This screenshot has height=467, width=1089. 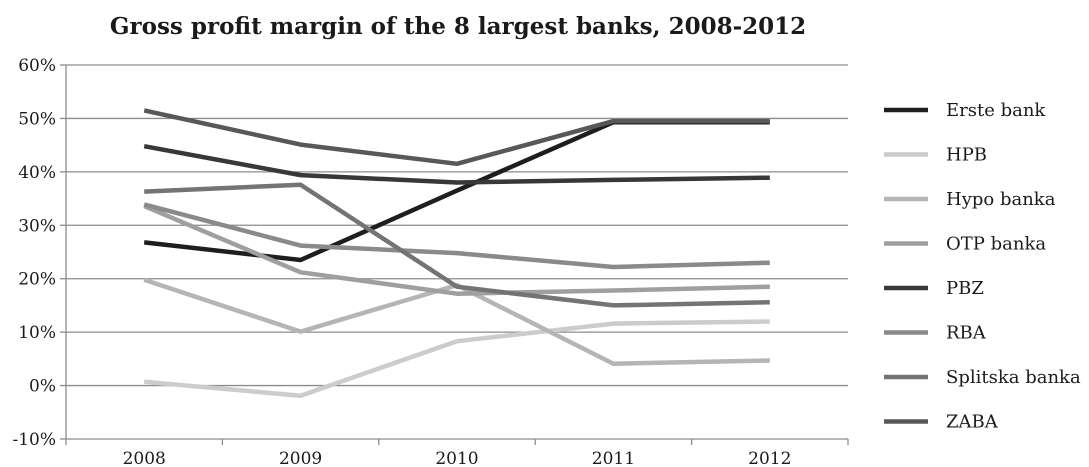 What do you see at coordinates (769, 458) in the screenshot?
I see `x-tick-label: 2012` at bounding box center [769, 458].